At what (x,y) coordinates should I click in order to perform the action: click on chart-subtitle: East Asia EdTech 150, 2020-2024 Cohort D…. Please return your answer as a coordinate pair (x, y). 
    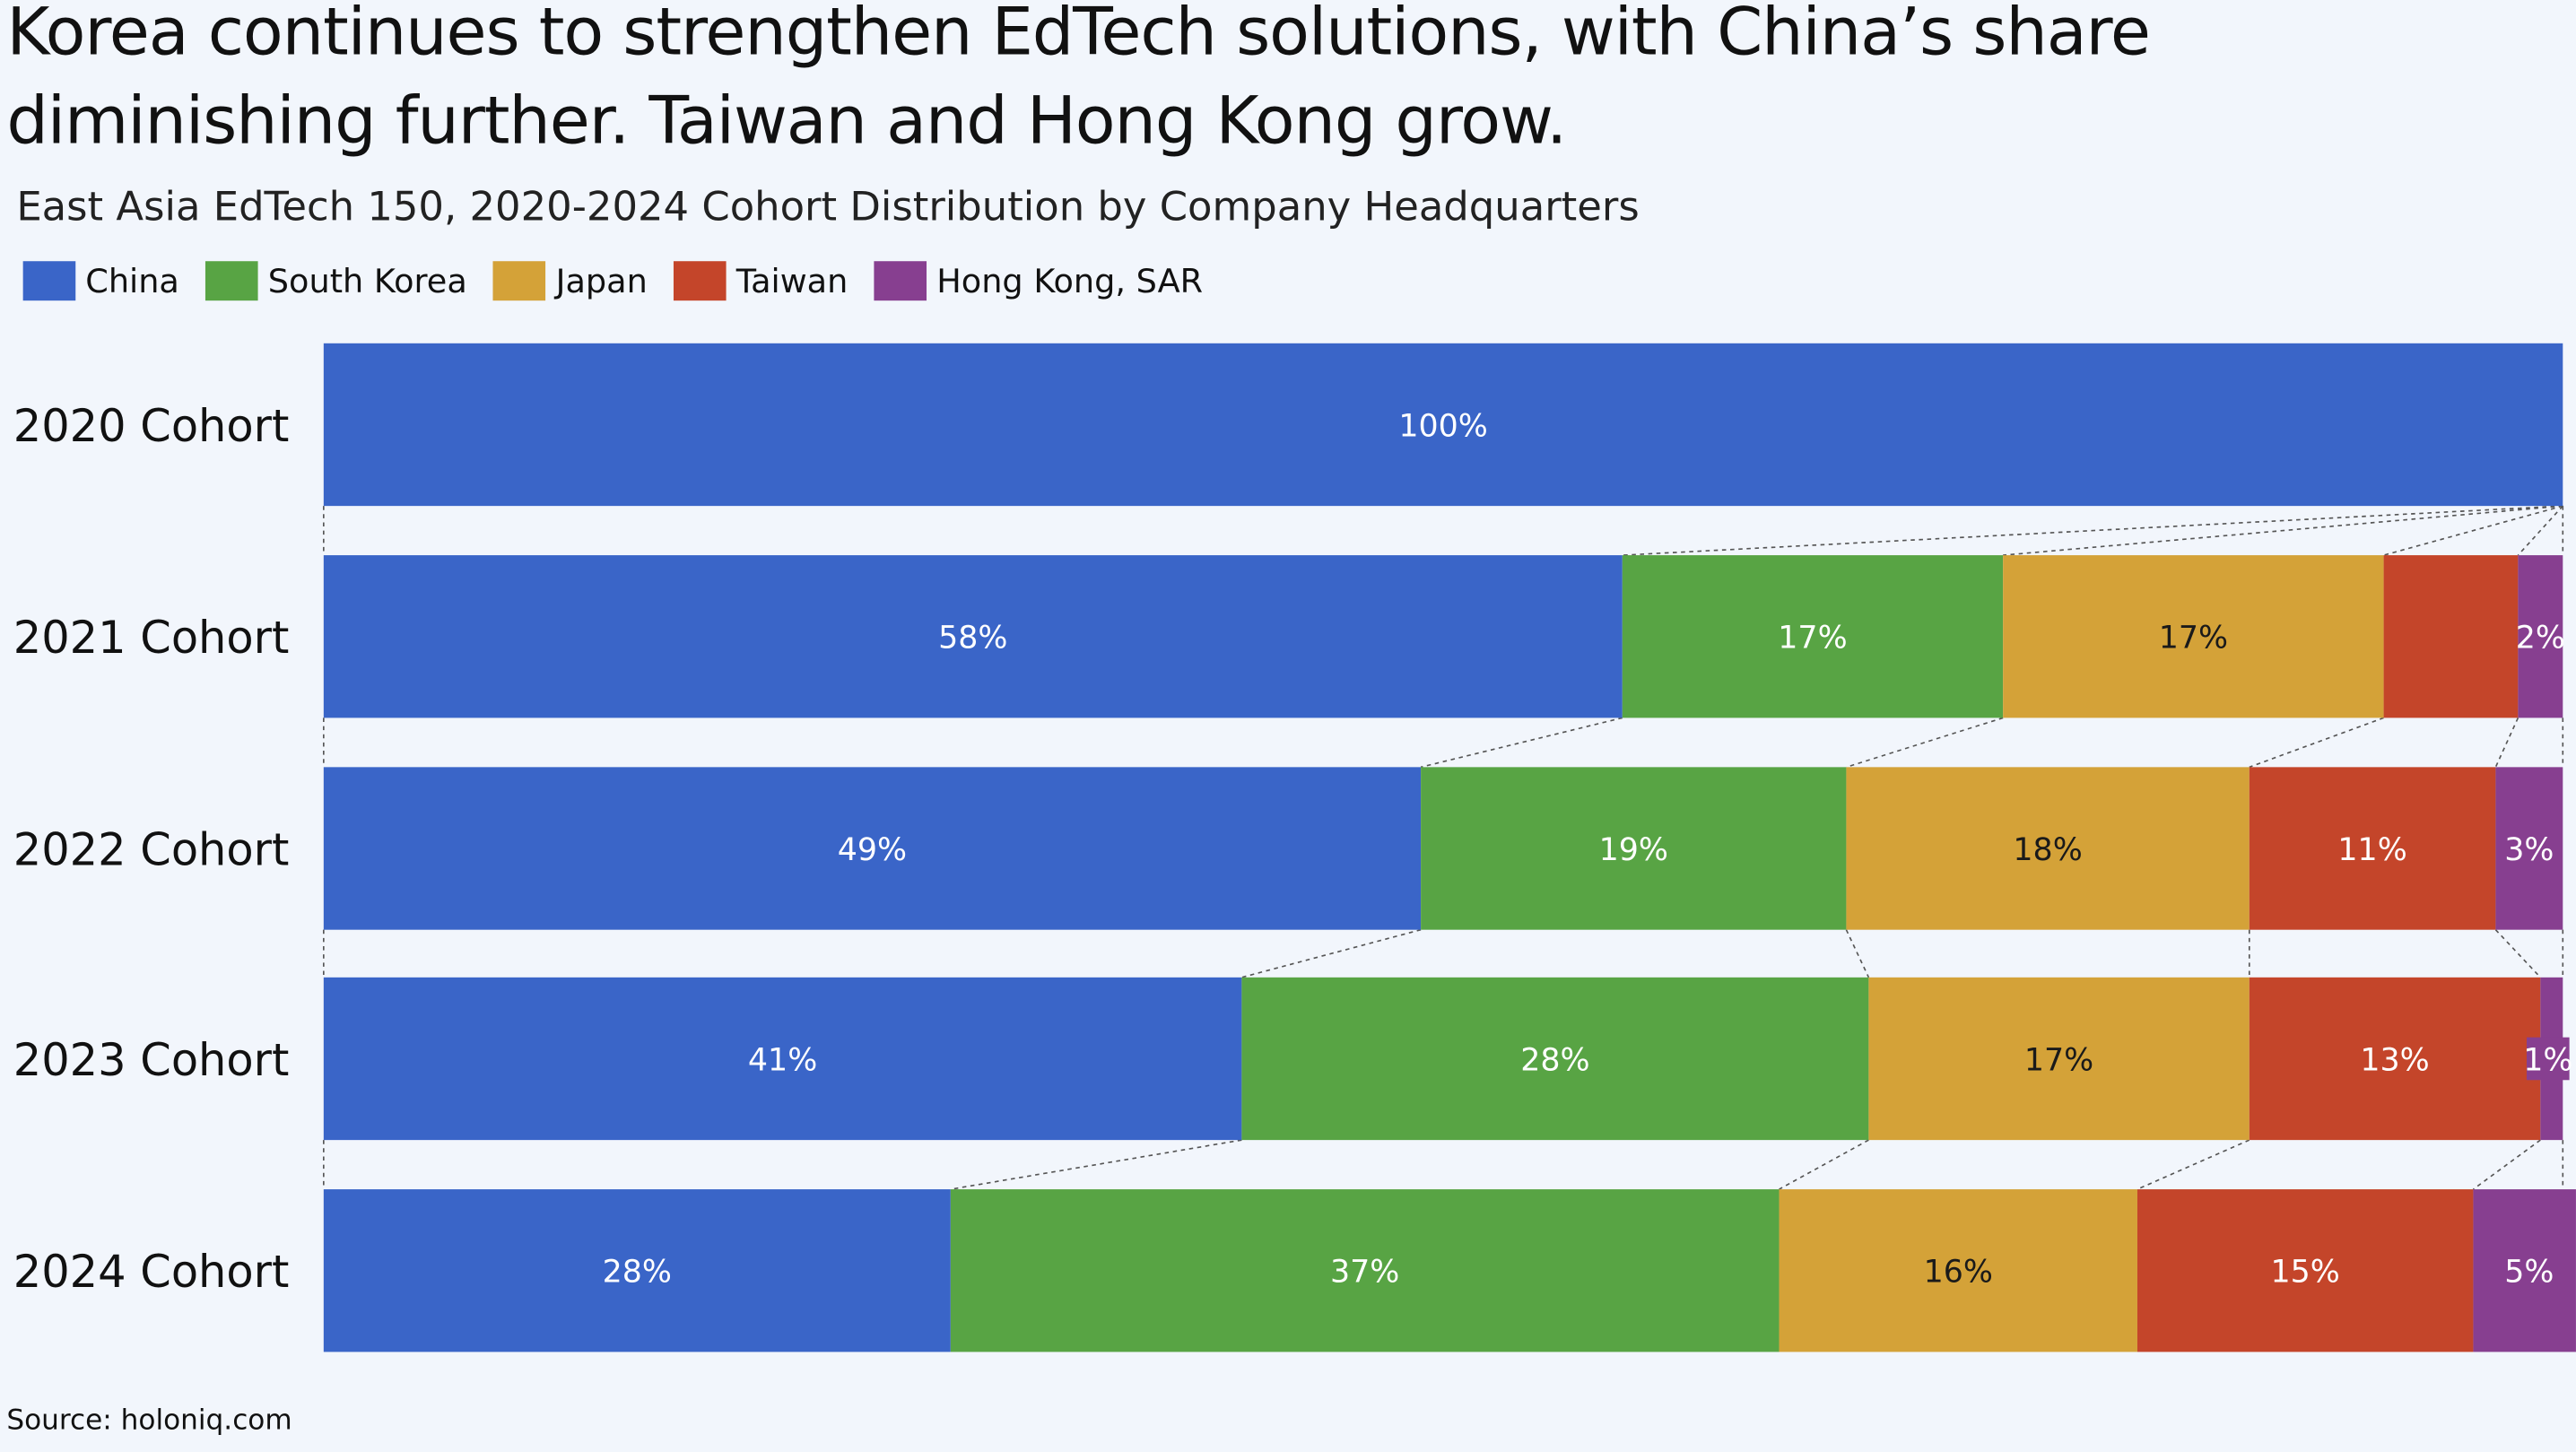
    Looking at the image, I should click on (828, 206).